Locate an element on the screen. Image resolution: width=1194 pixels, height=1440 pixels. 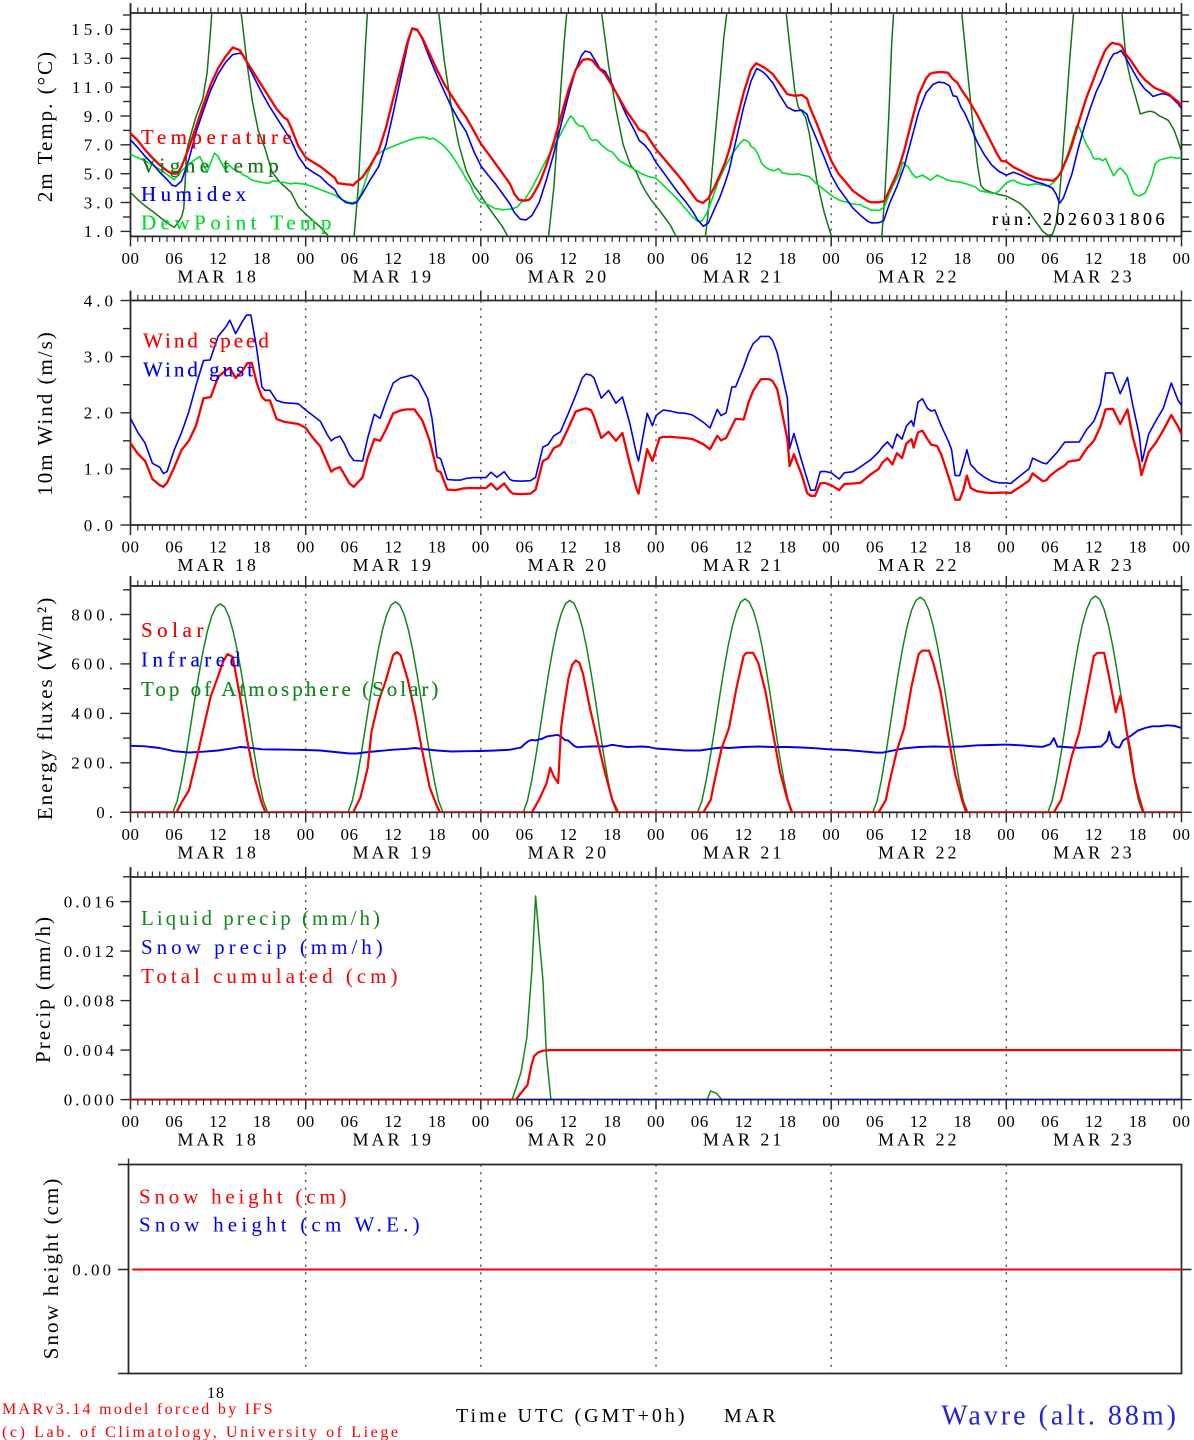
svg-text: Wind speed is located at coordinates (207, 341).